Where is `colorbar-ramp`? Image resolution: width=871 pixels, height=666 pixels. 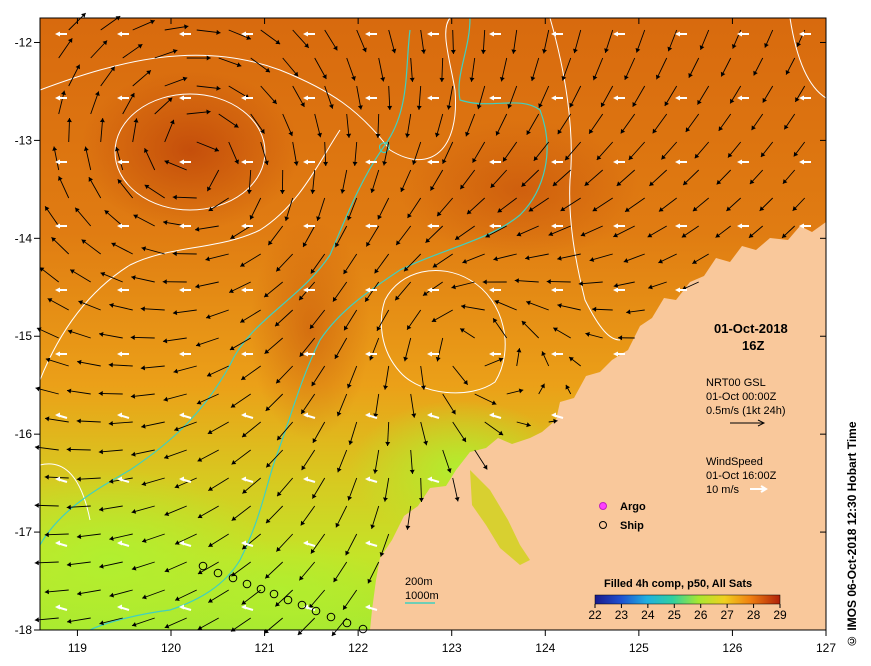 colorbar-ramp is located at coordinates (687, 599).